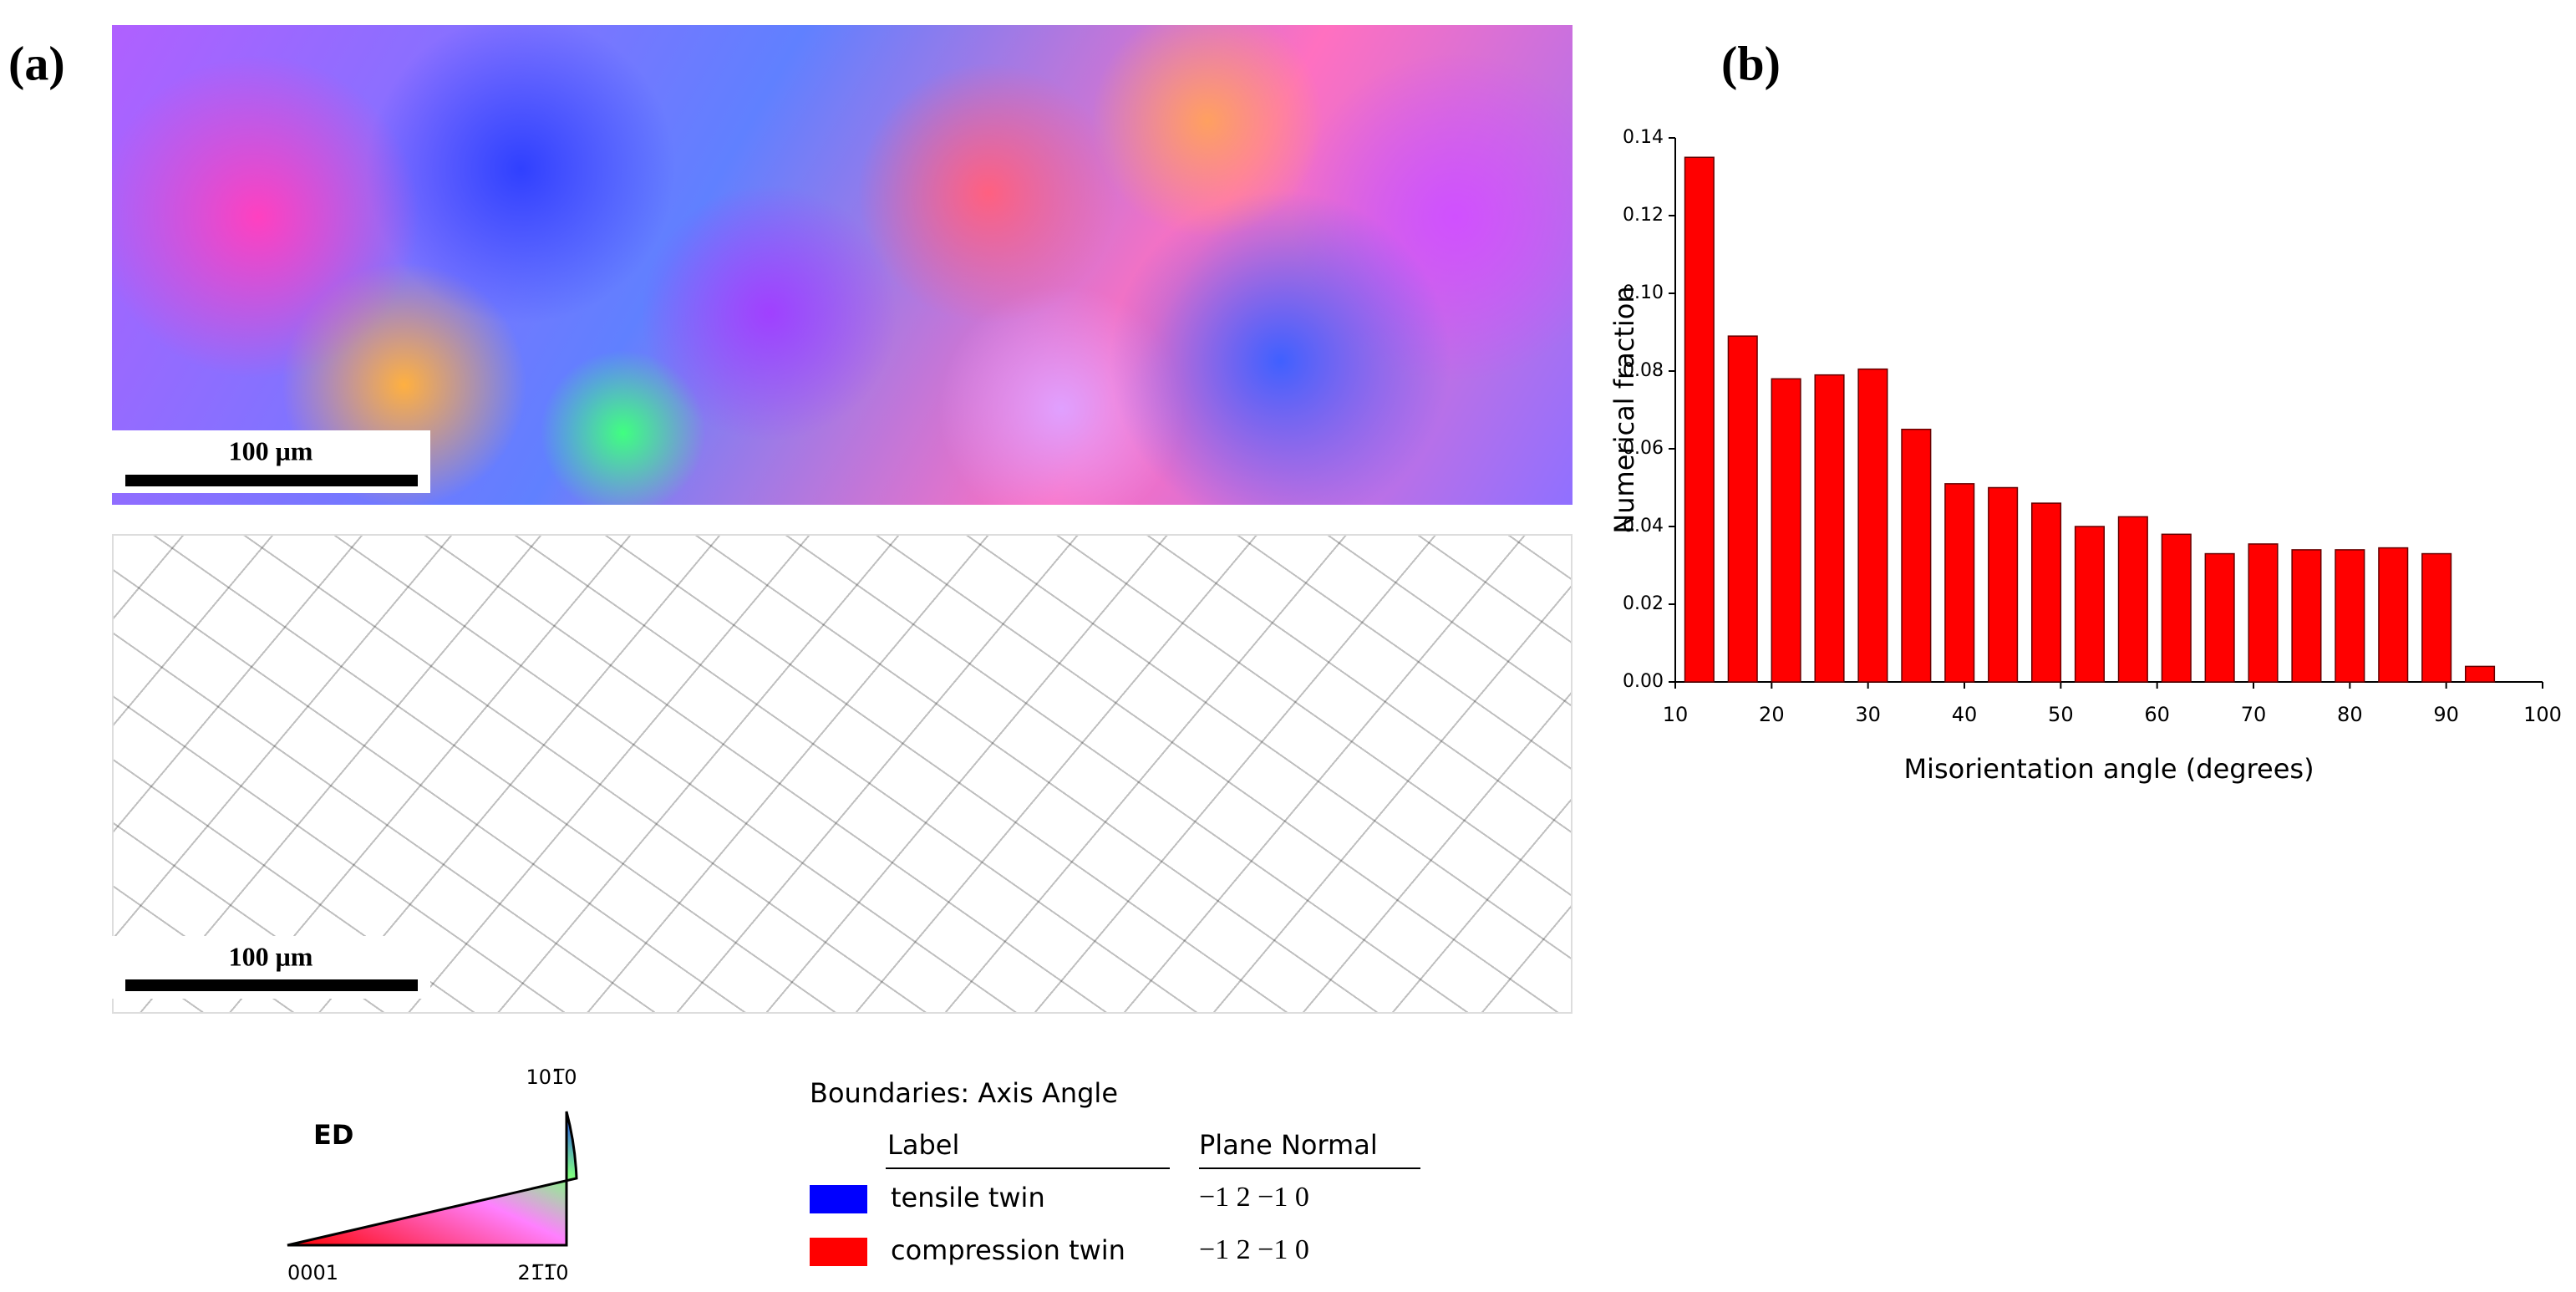 Image resolution: width=2576 pixels, height=1292 pixels. Describe the element at coordinates (1624, 409) in the screenshot. I see `y-axis-label: Numerical fraction` at that location.